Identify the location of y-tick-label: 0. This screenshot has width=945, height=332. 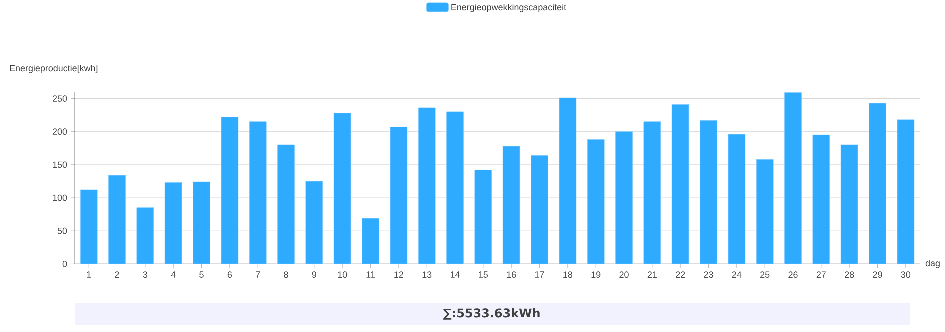
(65, 264).